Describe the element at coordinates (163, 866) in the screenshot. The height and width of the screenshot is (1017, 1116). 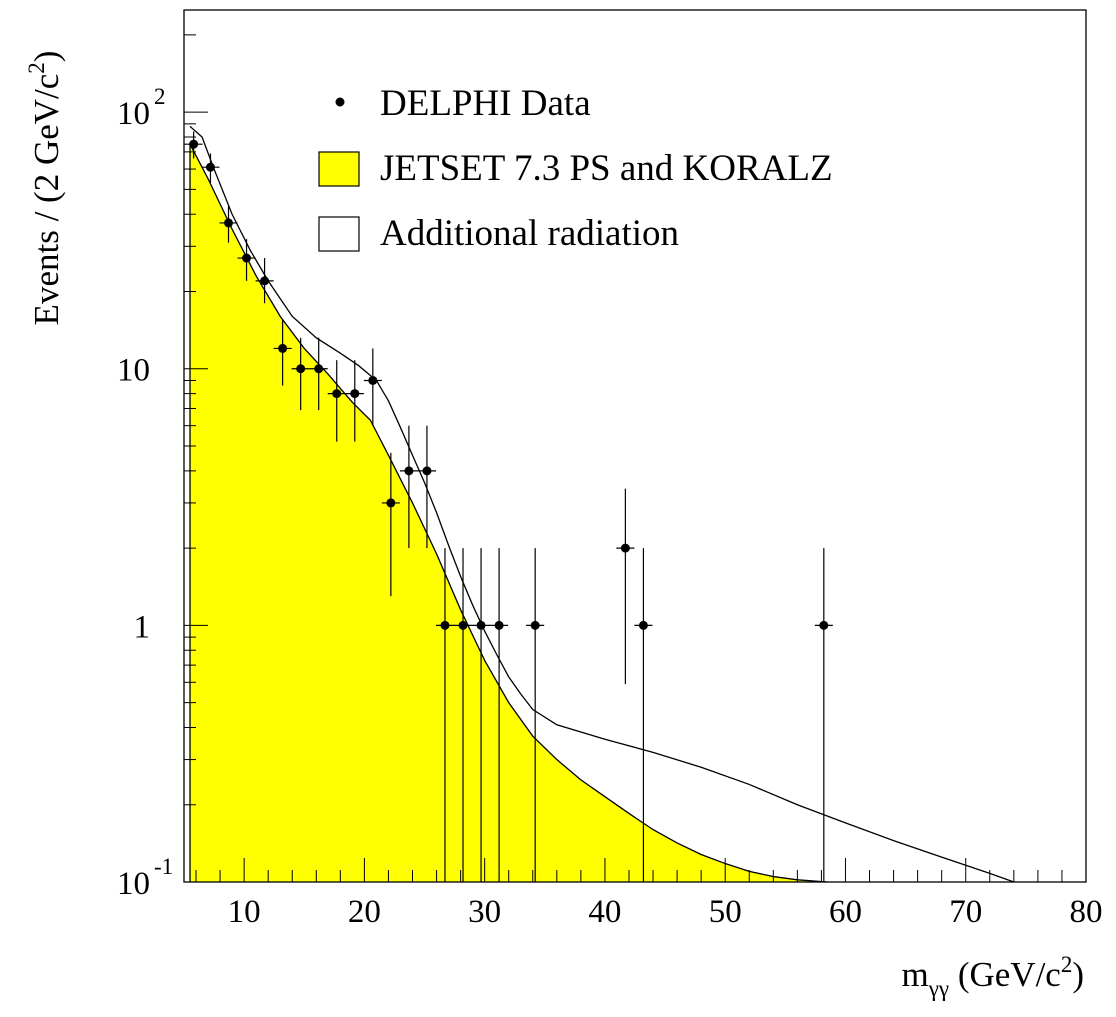
I see `y-tick-exponent: -1` at that location.